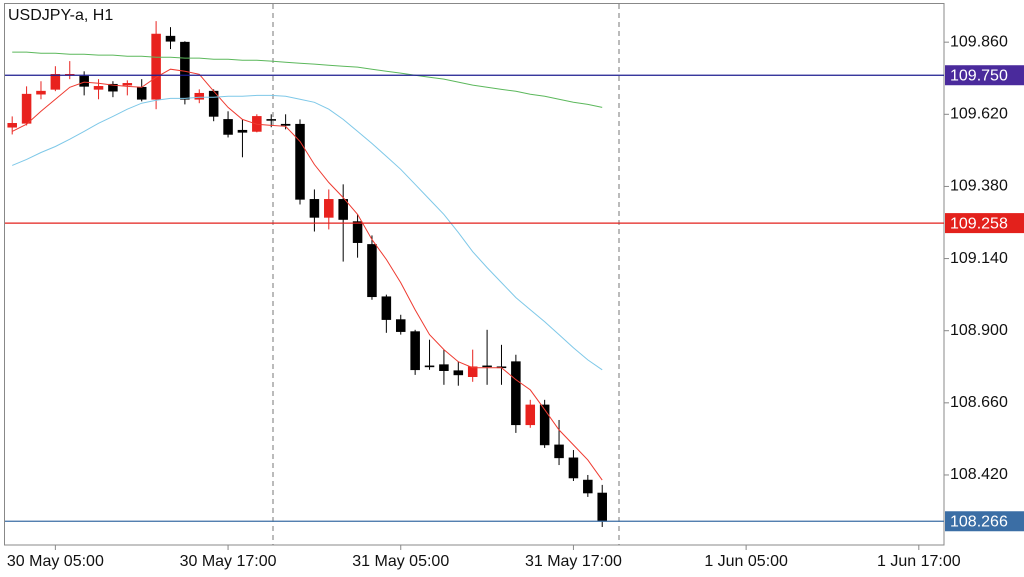  Describe the element at coordinates (400, 561) in the screenshot. I see `x-tick-label: 31 May 05:00` at that location.